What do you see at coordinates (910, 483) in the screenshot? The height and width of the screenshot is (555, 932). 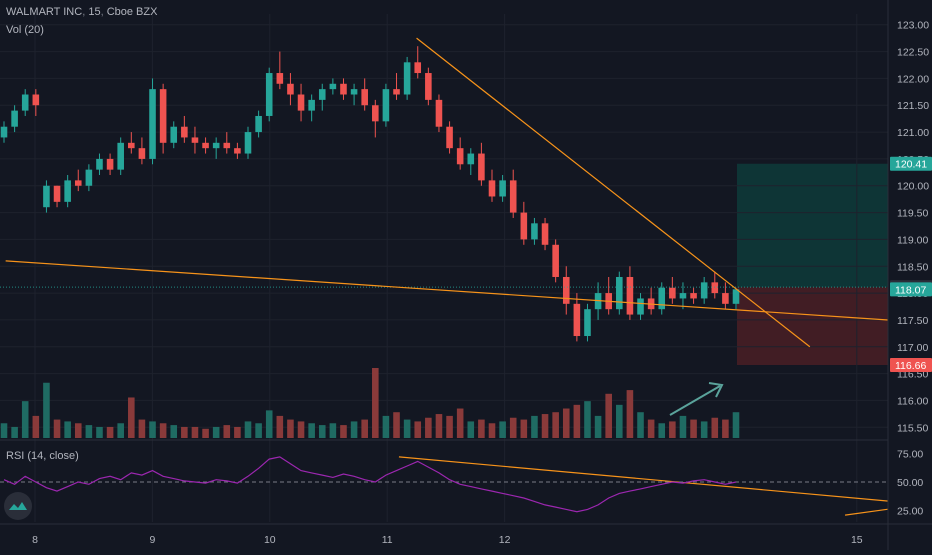 I see `rsi-tick-label: 50.00` at bounding box center [910, 483].